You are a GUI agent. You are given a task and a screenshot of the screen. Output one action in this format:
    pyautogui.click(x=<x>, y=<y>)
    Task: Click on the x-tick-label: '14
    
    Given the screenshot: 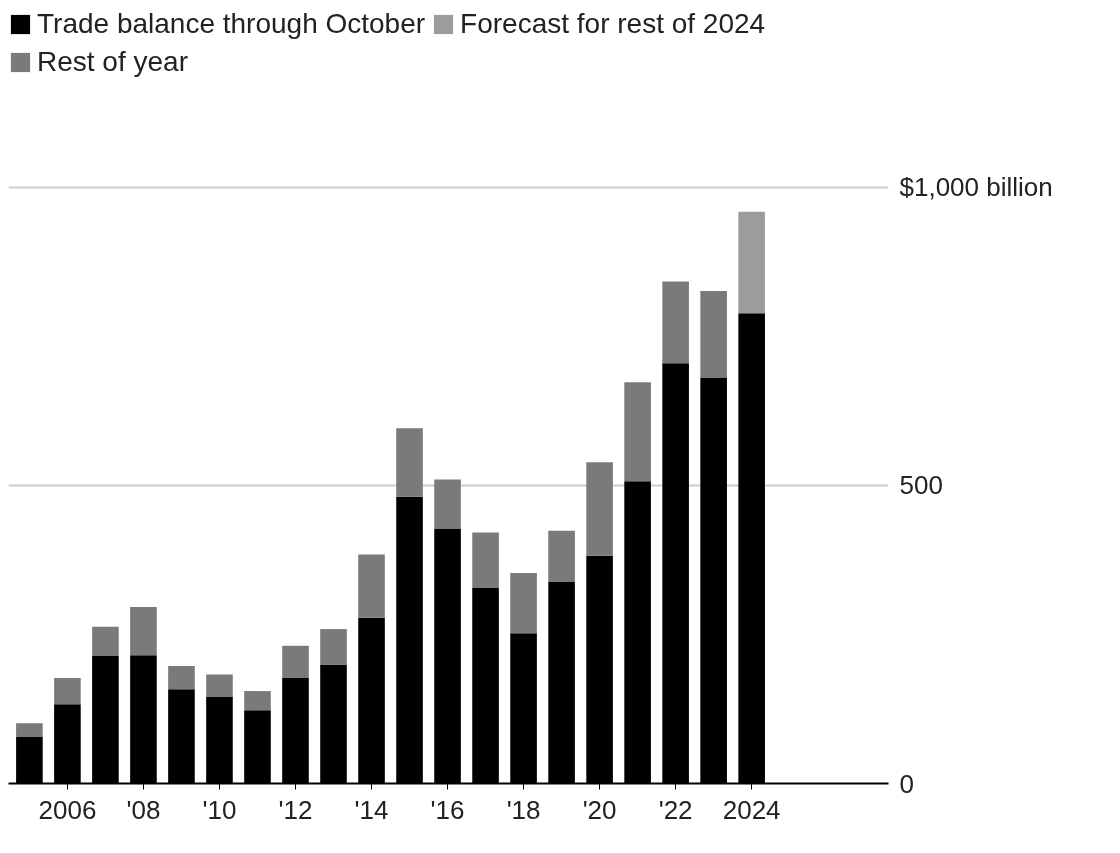 What is the action you would take?
    pyautogui.click(x=371, y=809)
    